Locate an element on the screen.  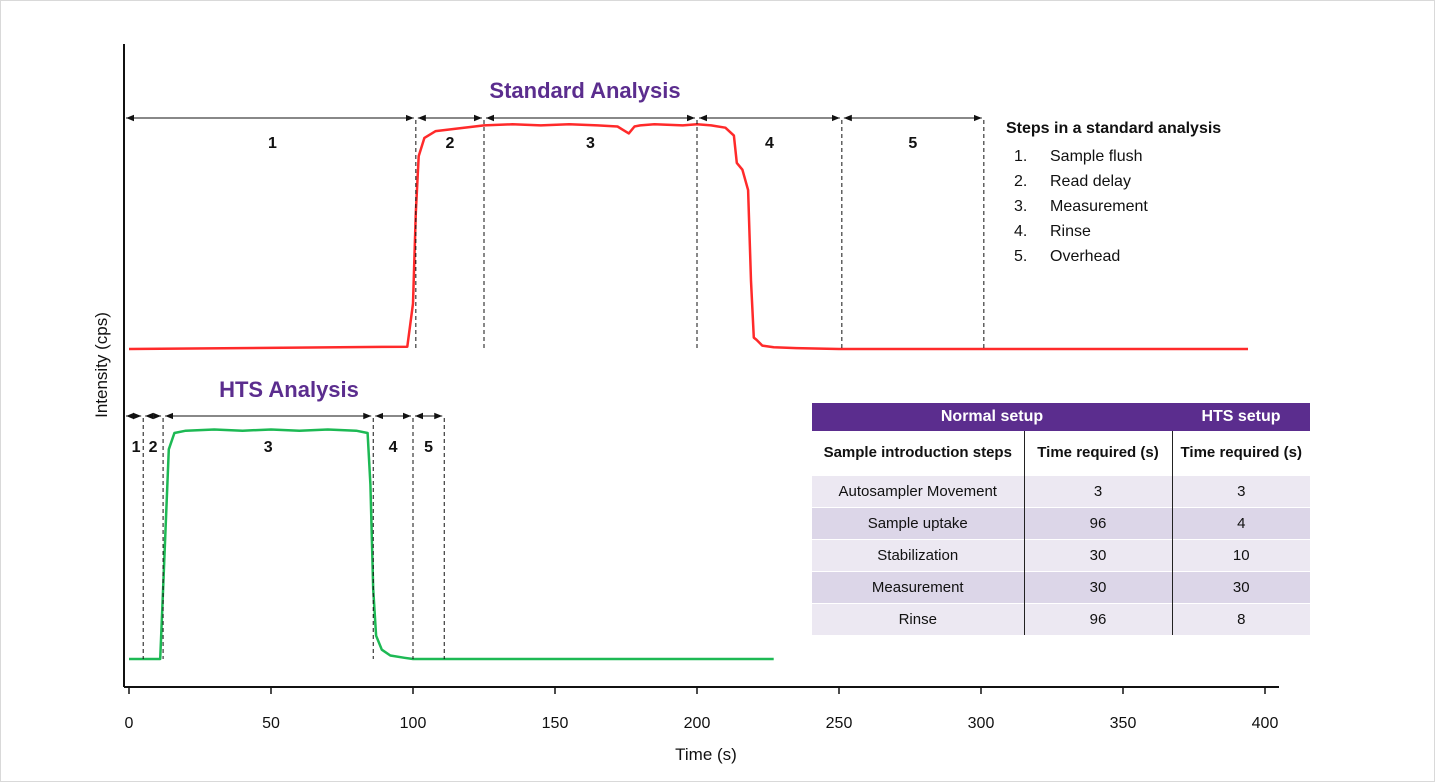
x-tick-label: 0 is located at coordinates (129, 723).